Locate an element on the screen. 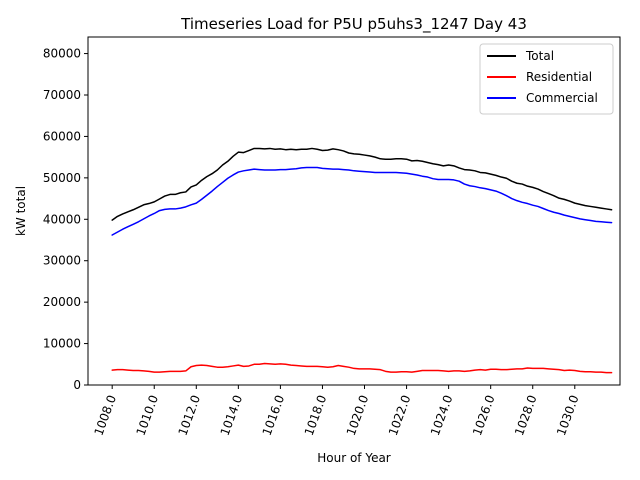  y-tick-label: 0 is located at coordinates (77, 385).